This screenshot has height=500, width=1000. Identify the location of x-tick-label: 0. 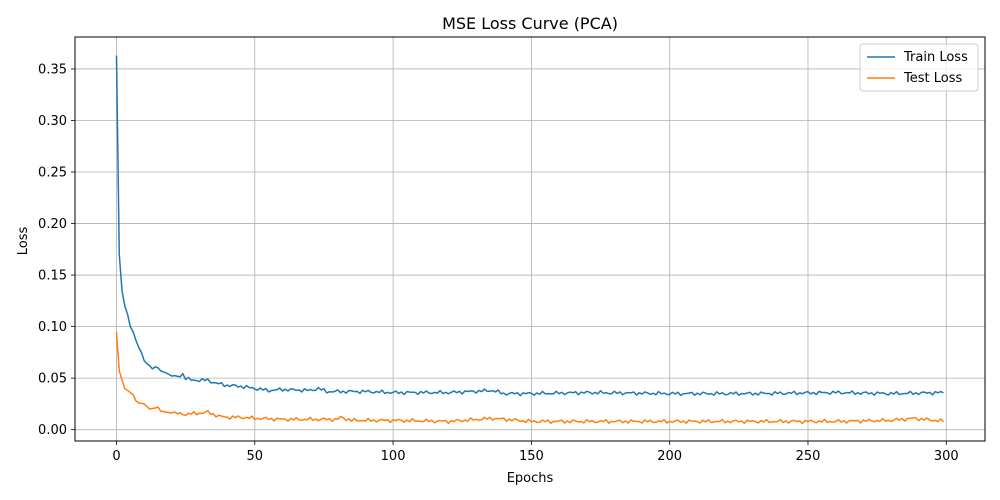
(116, 456).